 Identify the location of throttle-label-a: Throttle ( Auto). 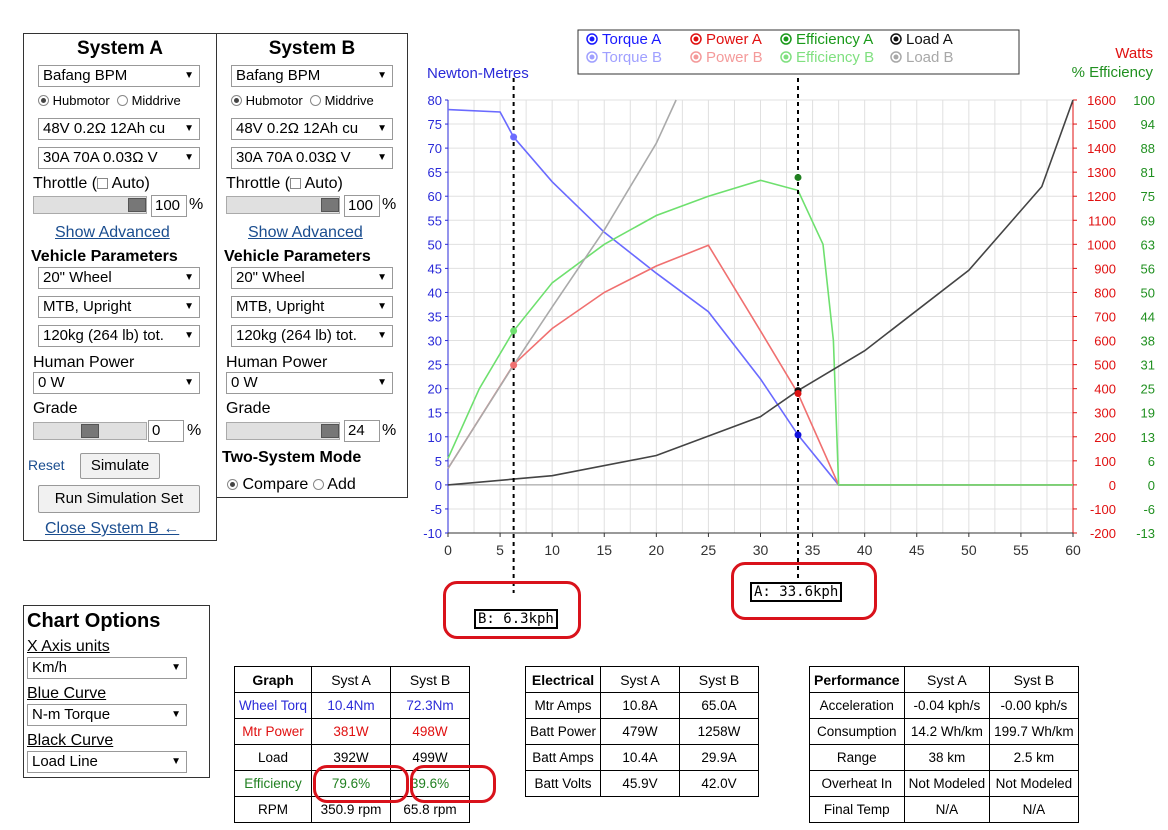
(91, 183).